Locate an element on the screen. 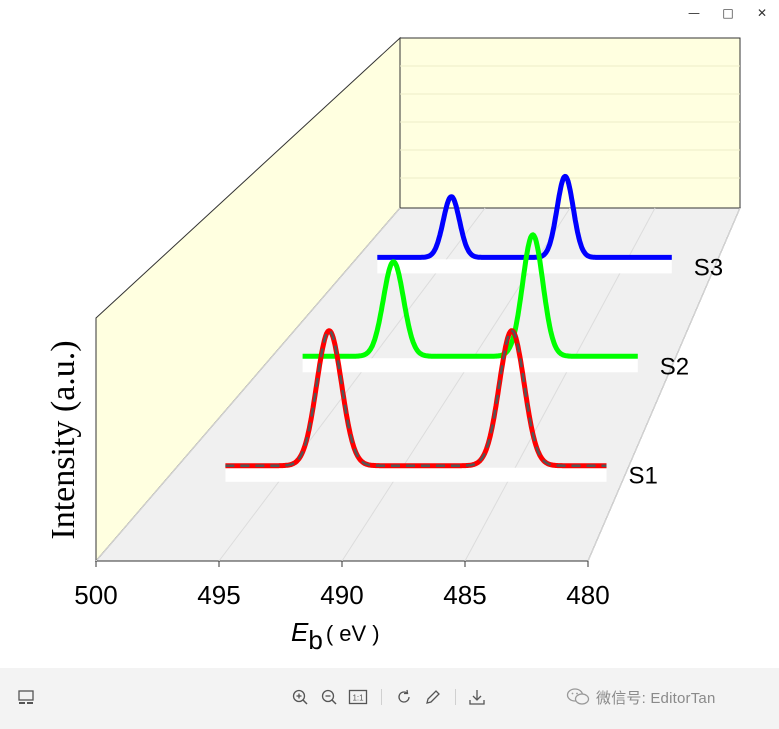  x-tick-label: 495 is located at coordinates (218, 595).